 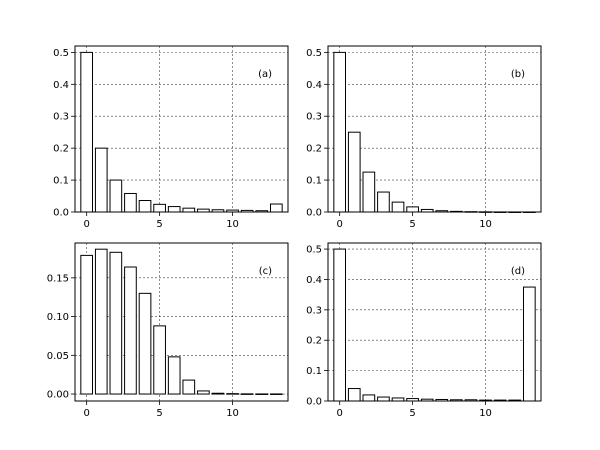 I want to click on x-tick-label-d-0: 0, so click(x=339, y=413).